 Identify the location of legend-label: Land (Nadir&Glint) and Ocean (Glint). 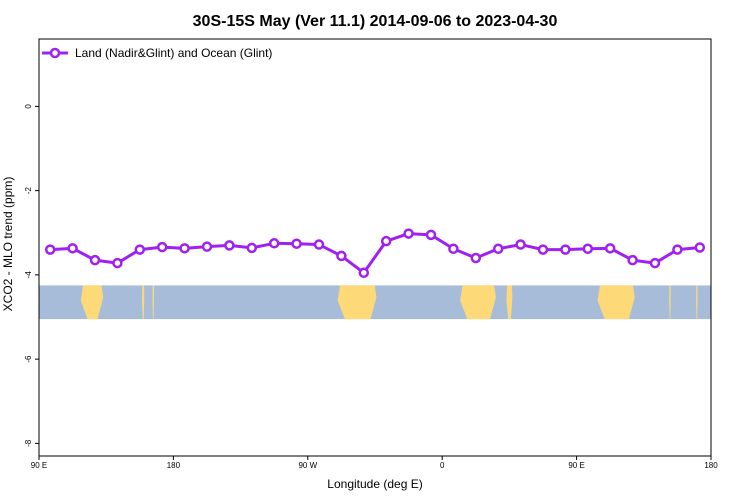
(173, 53).